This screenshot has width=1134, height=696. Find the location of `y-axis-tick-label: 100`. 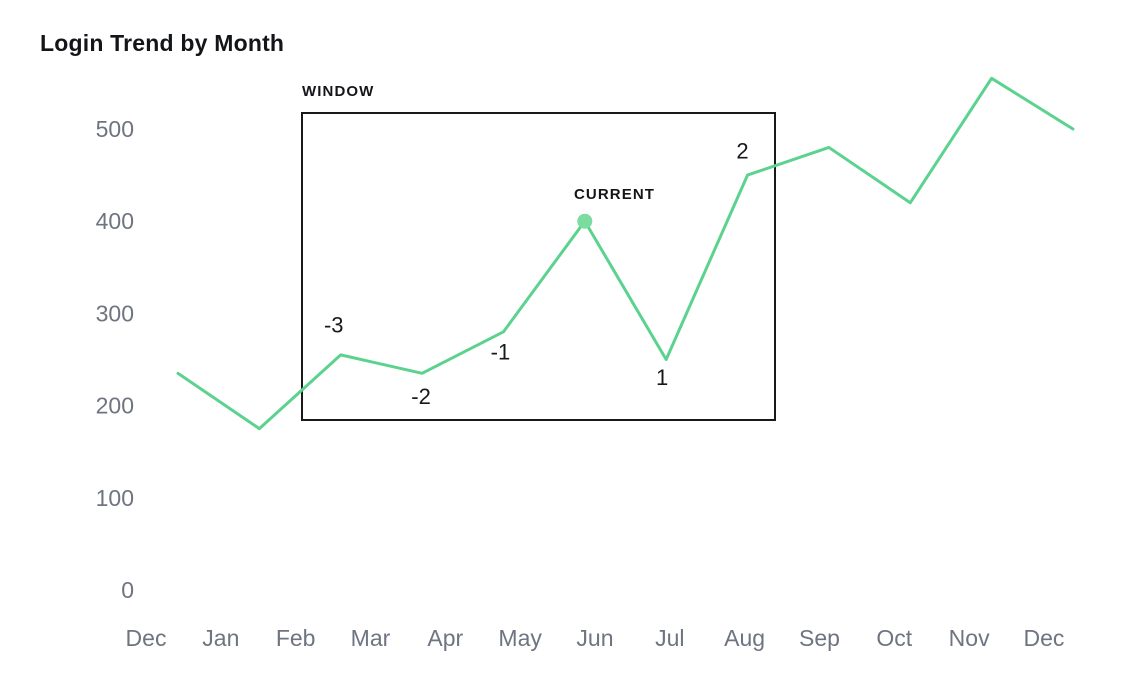

y-axis-tick-label: 100 is located at coordinates (115, 498).